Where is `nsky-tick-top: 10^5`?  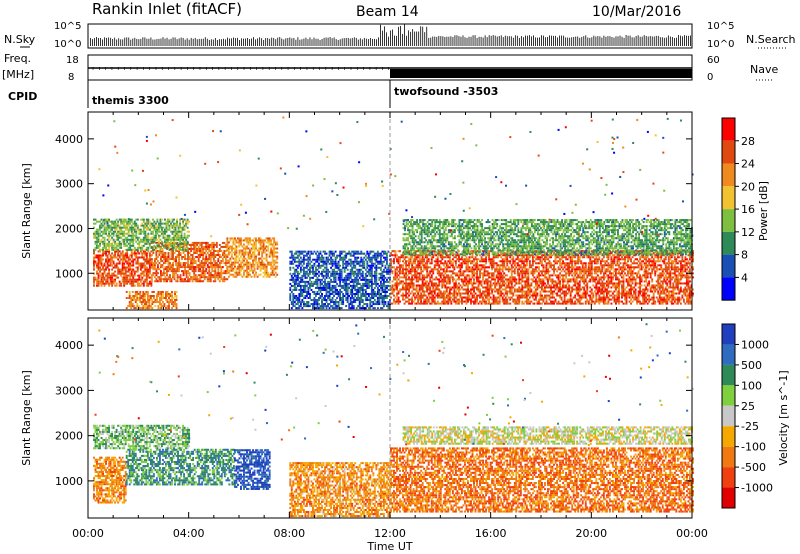
nsky-tick-top: 10^5 is located at coordinates (67, 26).